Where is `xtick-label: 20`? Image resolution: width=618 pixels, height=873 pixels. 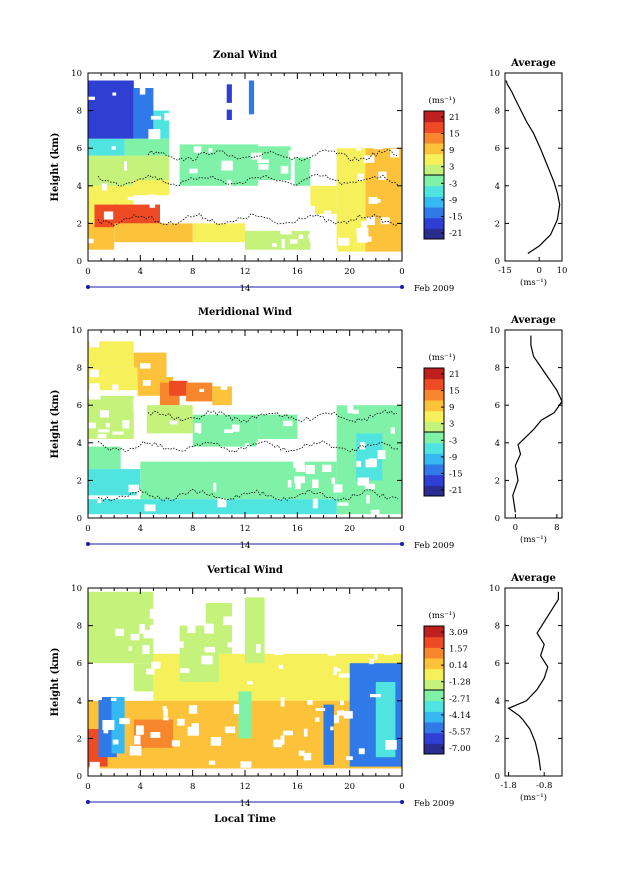
xtick-label: 20 is located at coordinates (349, 529).